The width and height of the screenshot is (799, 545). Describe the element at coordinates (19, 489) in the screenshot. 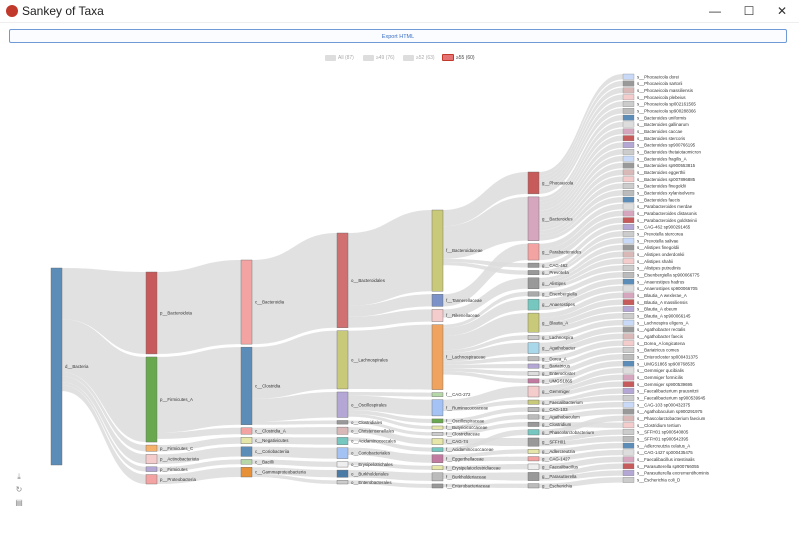

I see `refresh-icon: ↻` at that location.